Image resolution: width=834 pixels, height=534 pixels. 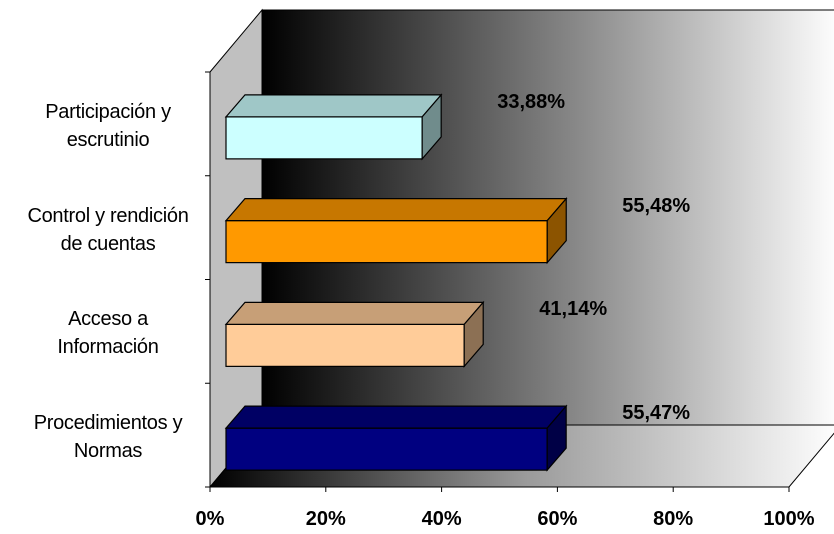 I want to click on bar-3-side, so click(x=473, y=334).